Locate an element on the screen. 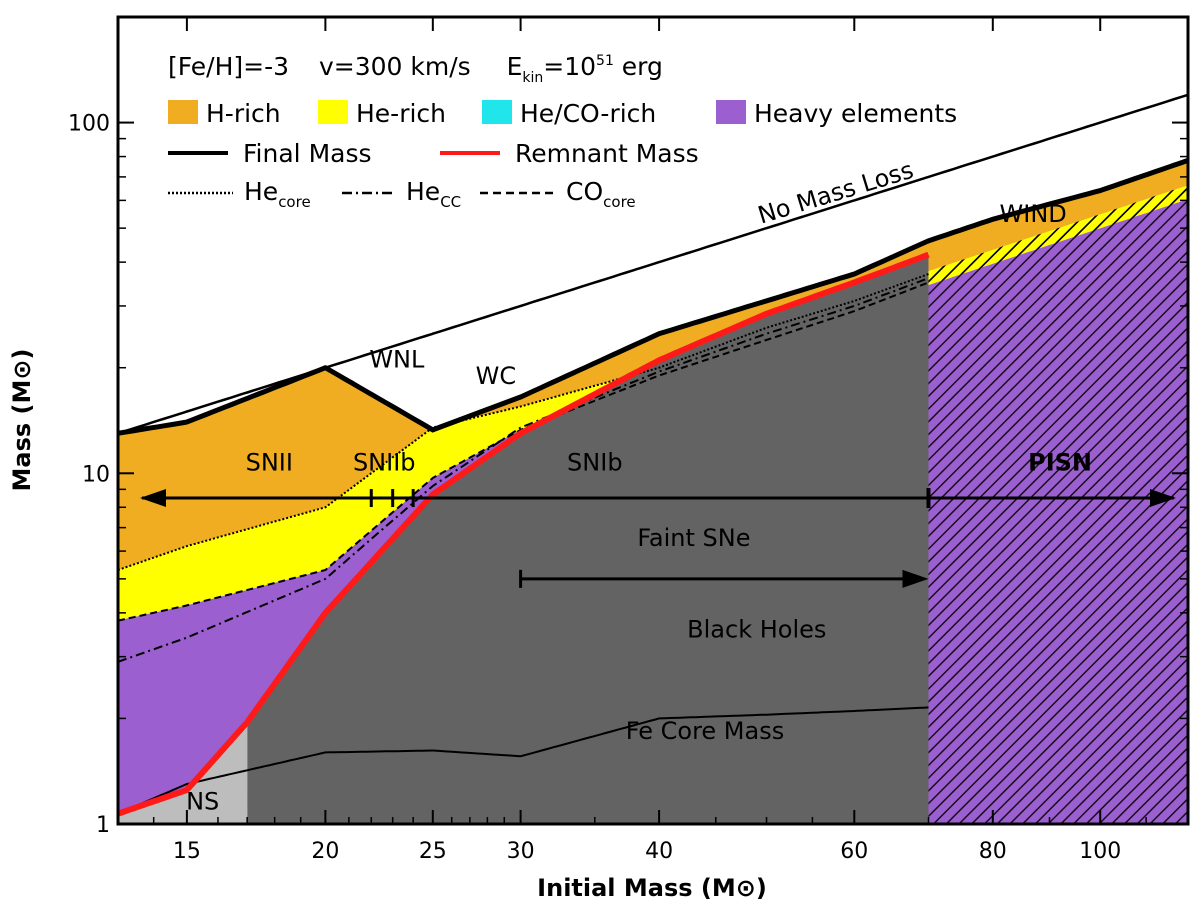  legend-swatch-he-rich is located at coordinates (333, 112).